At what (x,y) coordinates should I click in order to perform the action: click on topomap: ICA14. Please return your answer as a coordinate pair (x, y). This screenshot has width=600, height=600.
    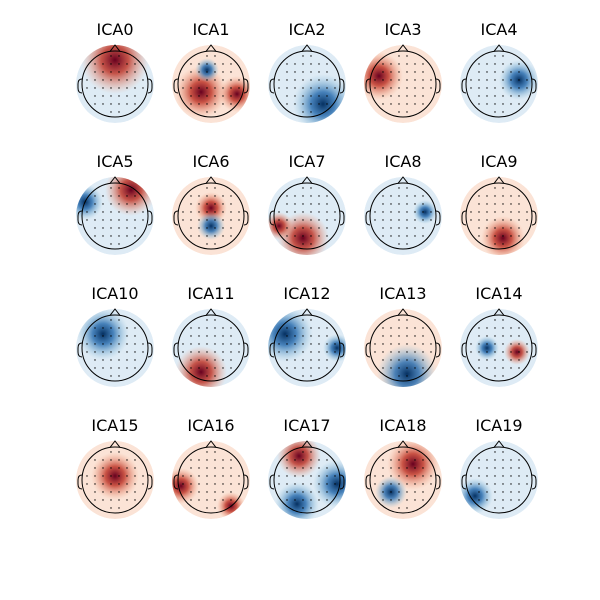
    Looking at the image, I should click on (499, 335).